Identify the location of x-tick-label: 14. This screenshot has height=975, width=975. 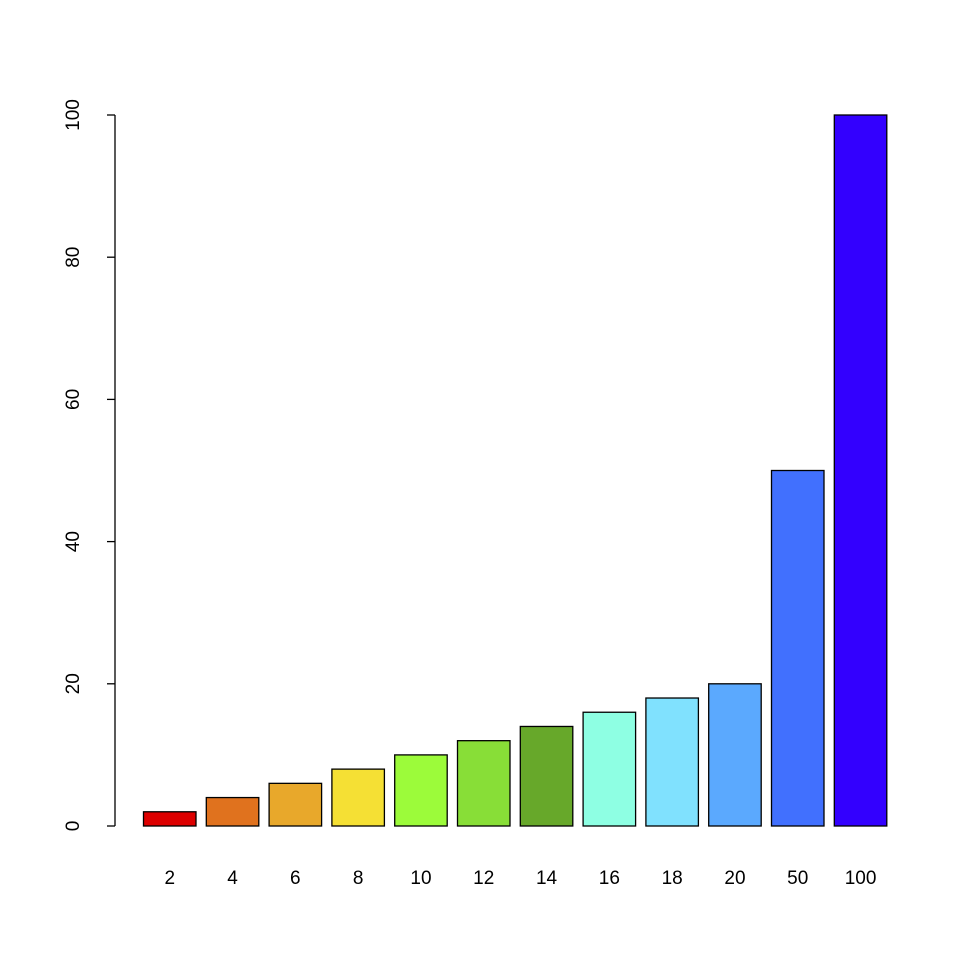
(547, 878).